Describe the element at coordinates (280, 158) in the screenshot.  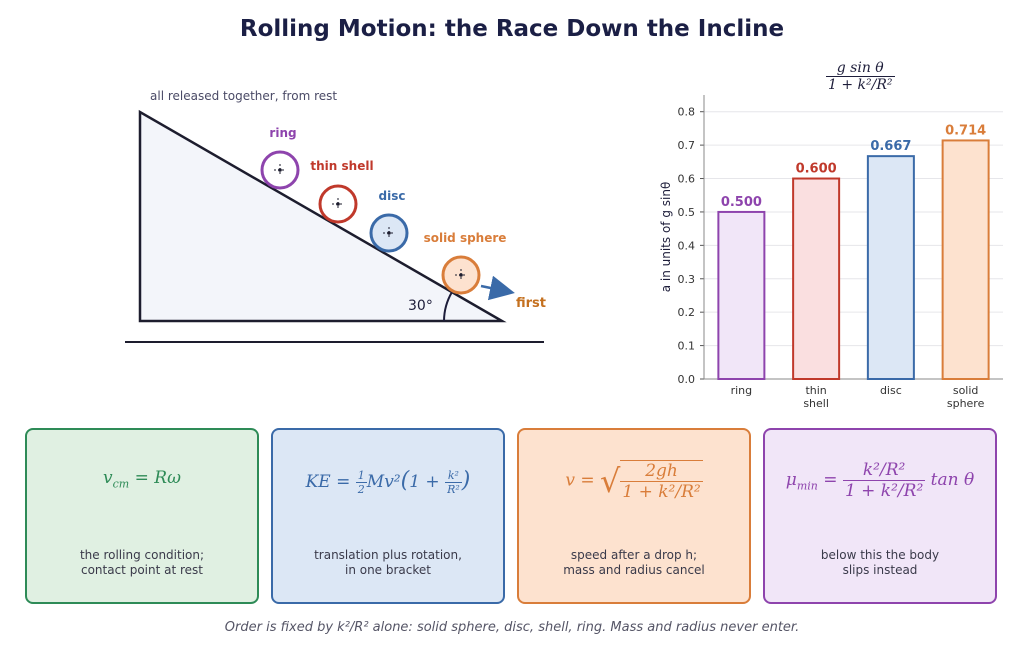
I see `body-ring: ring` at that location.